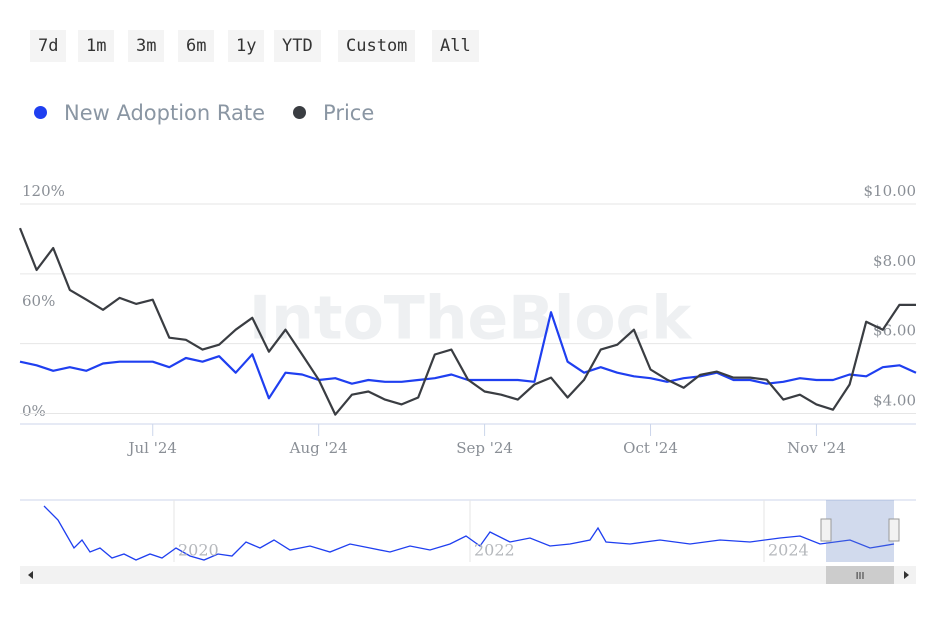  Describe the element at coordinates (894, 401) in the screenshot. I see `y2-tick-label: $4.00` at that location.